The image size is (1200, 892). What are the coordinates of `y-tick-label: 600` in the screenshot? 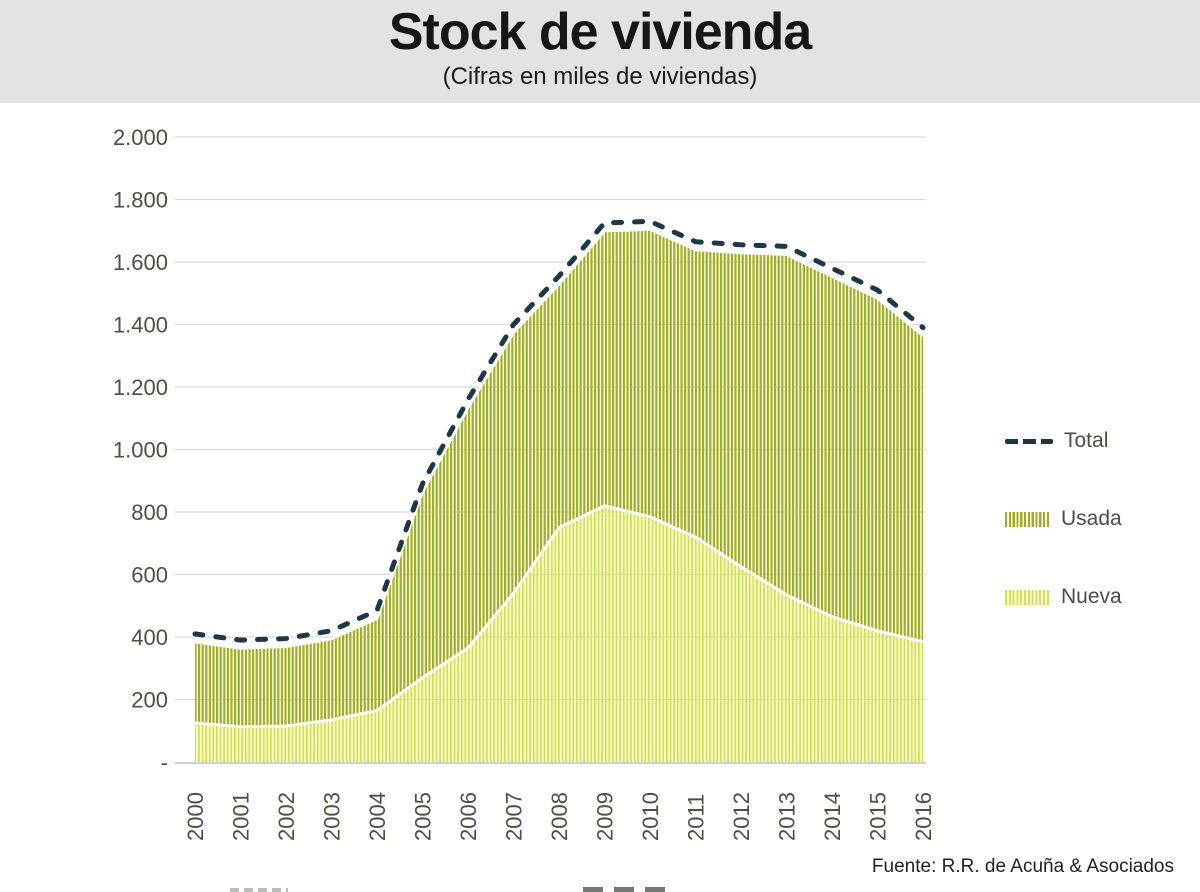 It's located at (149, 575).